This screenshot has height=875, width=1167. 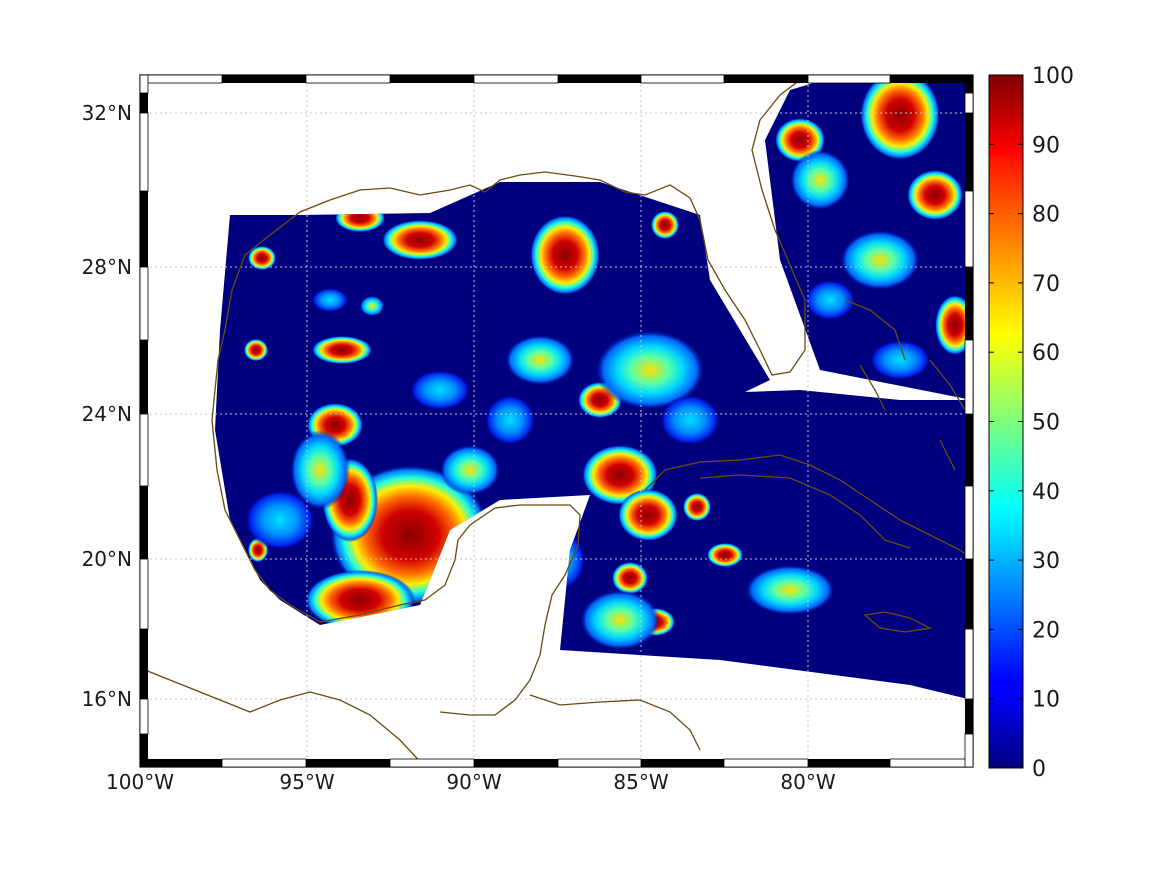 I want to click on y-tick-label: 24°N, so click(x=107, y=414).